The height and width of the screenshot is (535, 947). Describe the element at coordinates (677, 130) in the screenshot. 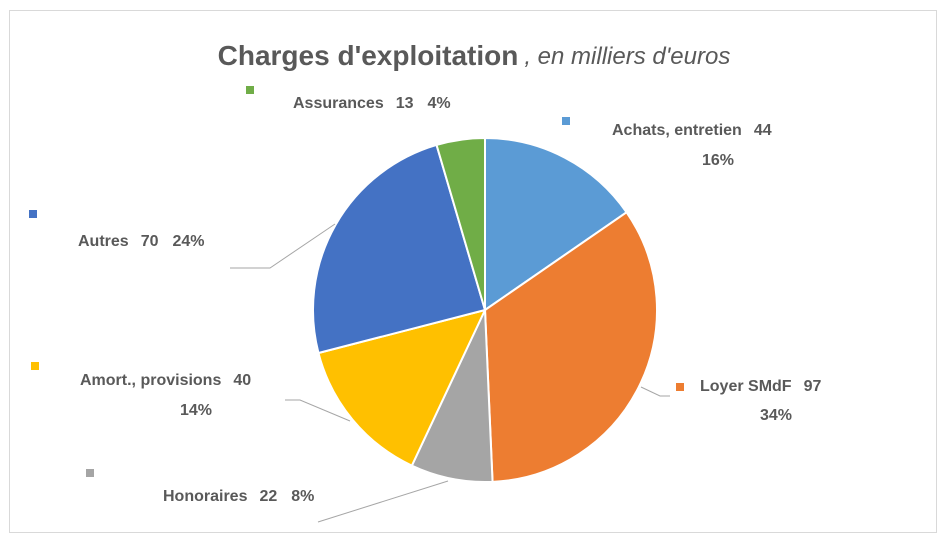

I see `label-category: Achats, entretien` at that location.